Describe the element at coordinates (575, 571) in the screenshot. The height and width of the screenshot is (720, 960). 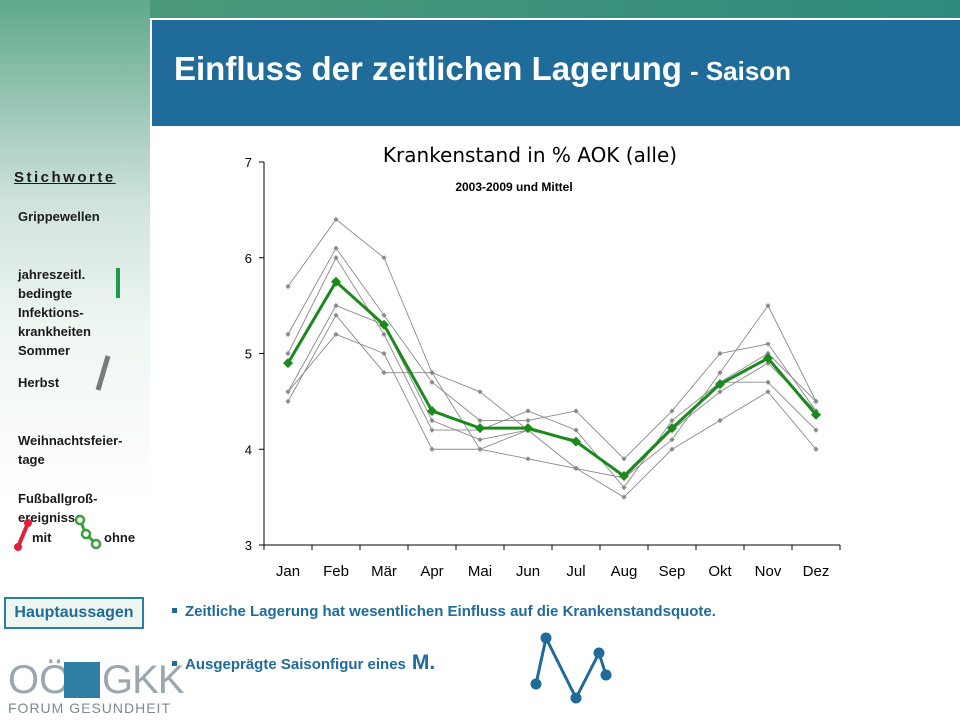
I see `x-tick-label: Jul` at that location.